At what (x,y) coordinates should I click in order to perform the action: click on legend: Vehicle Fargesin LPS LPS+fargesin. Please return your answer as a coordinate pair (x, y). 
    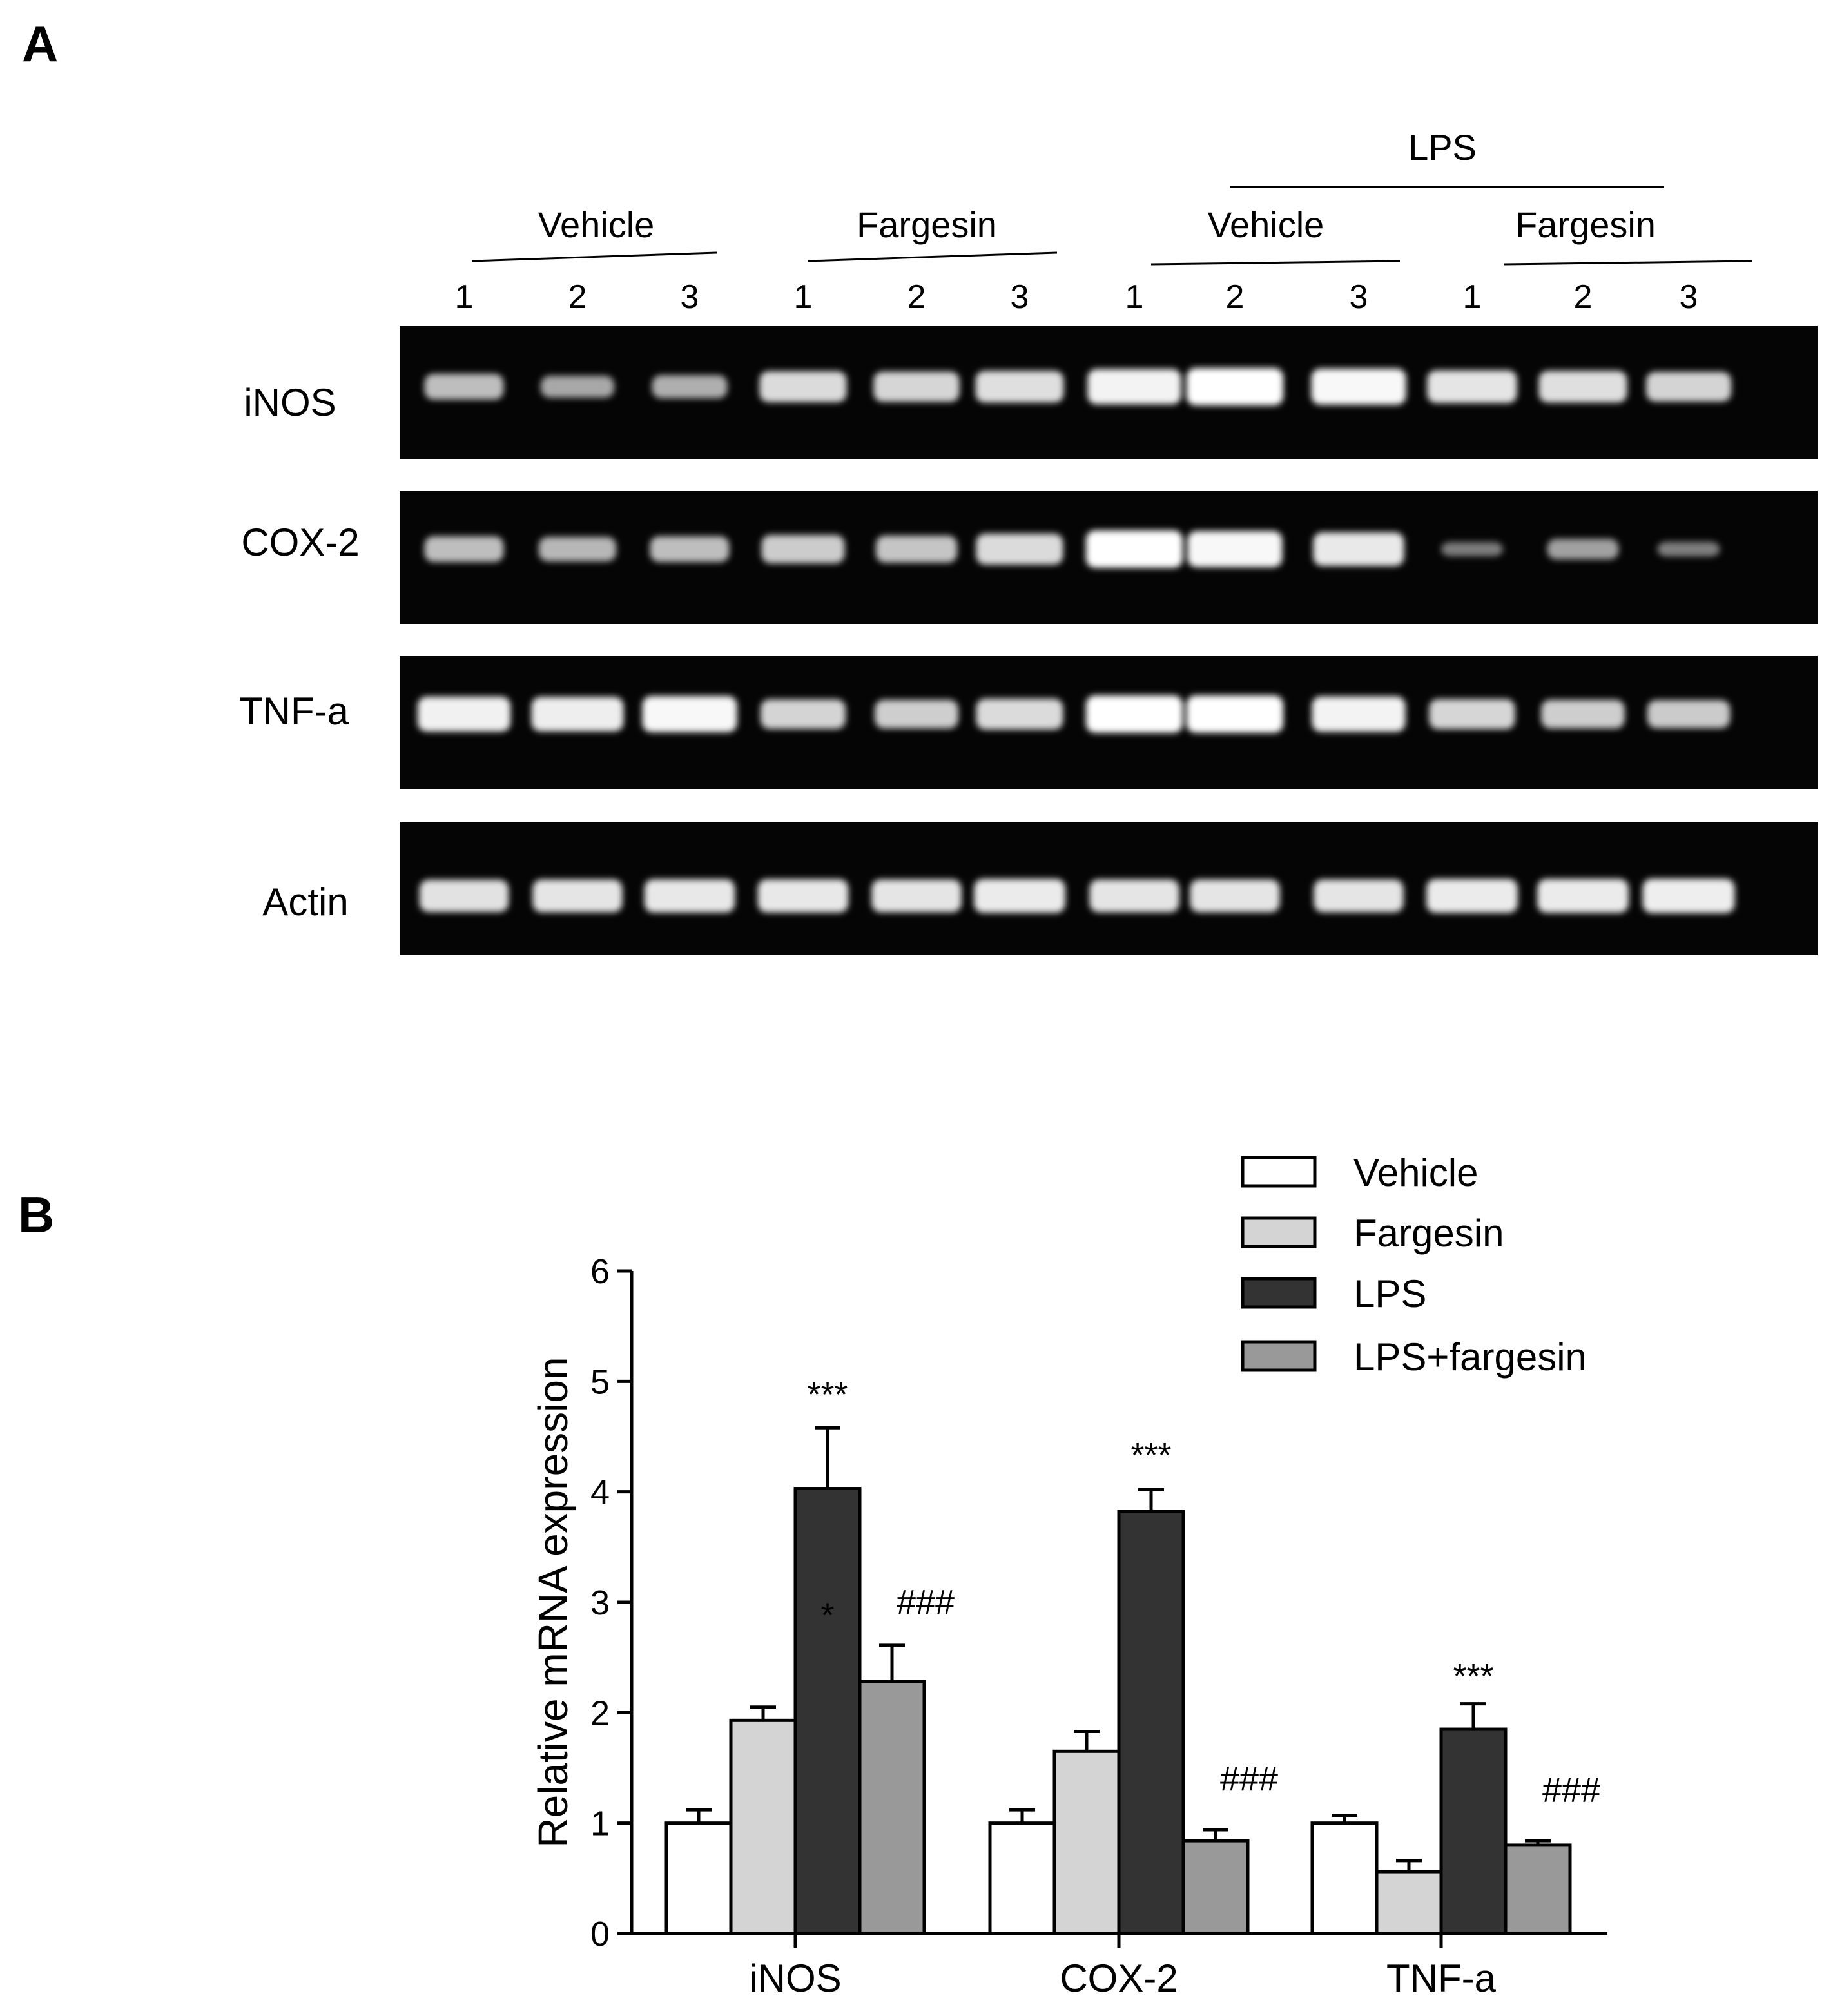
    Looking at the image, I should click on (1414, 1265).